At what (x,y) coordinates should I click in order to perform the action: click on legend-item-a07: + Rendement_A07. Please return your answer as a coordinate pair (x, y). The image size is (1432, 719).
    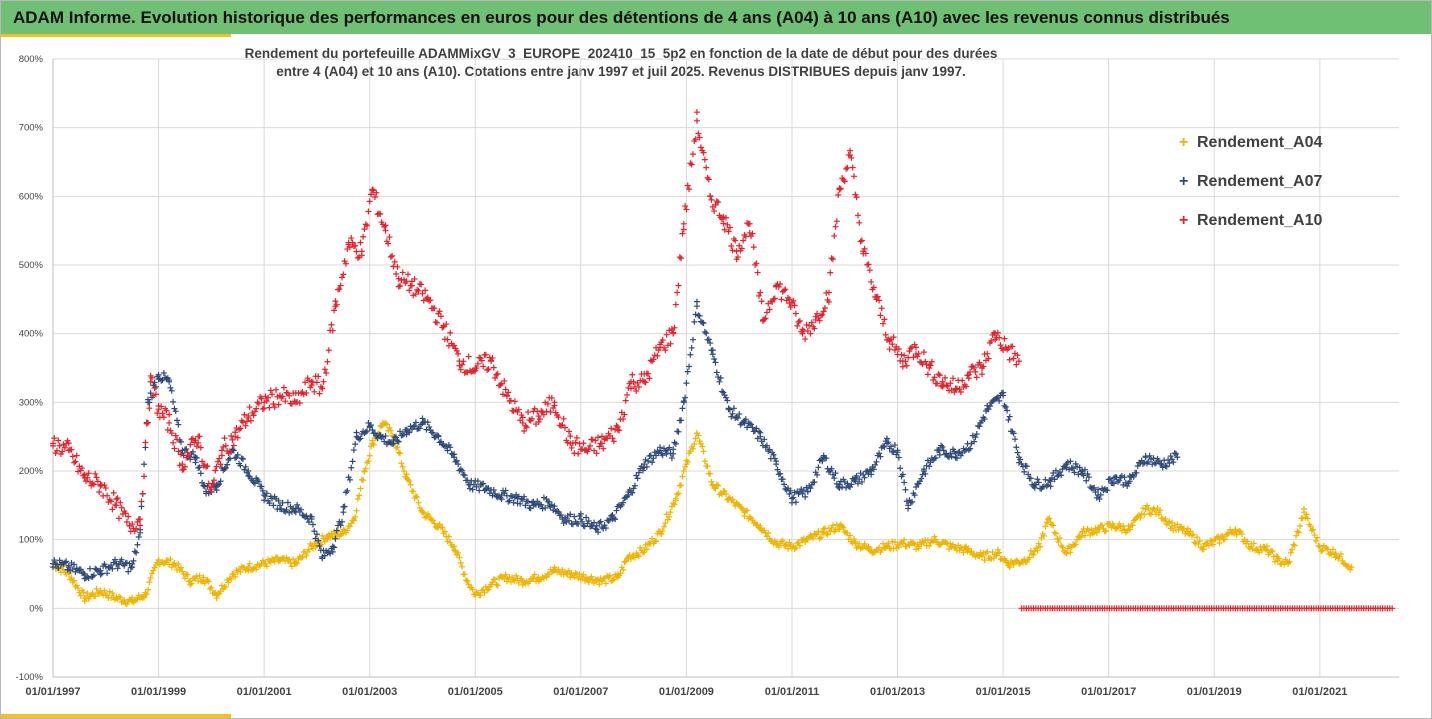
    Looking at the image, I should click on (1250, 181).